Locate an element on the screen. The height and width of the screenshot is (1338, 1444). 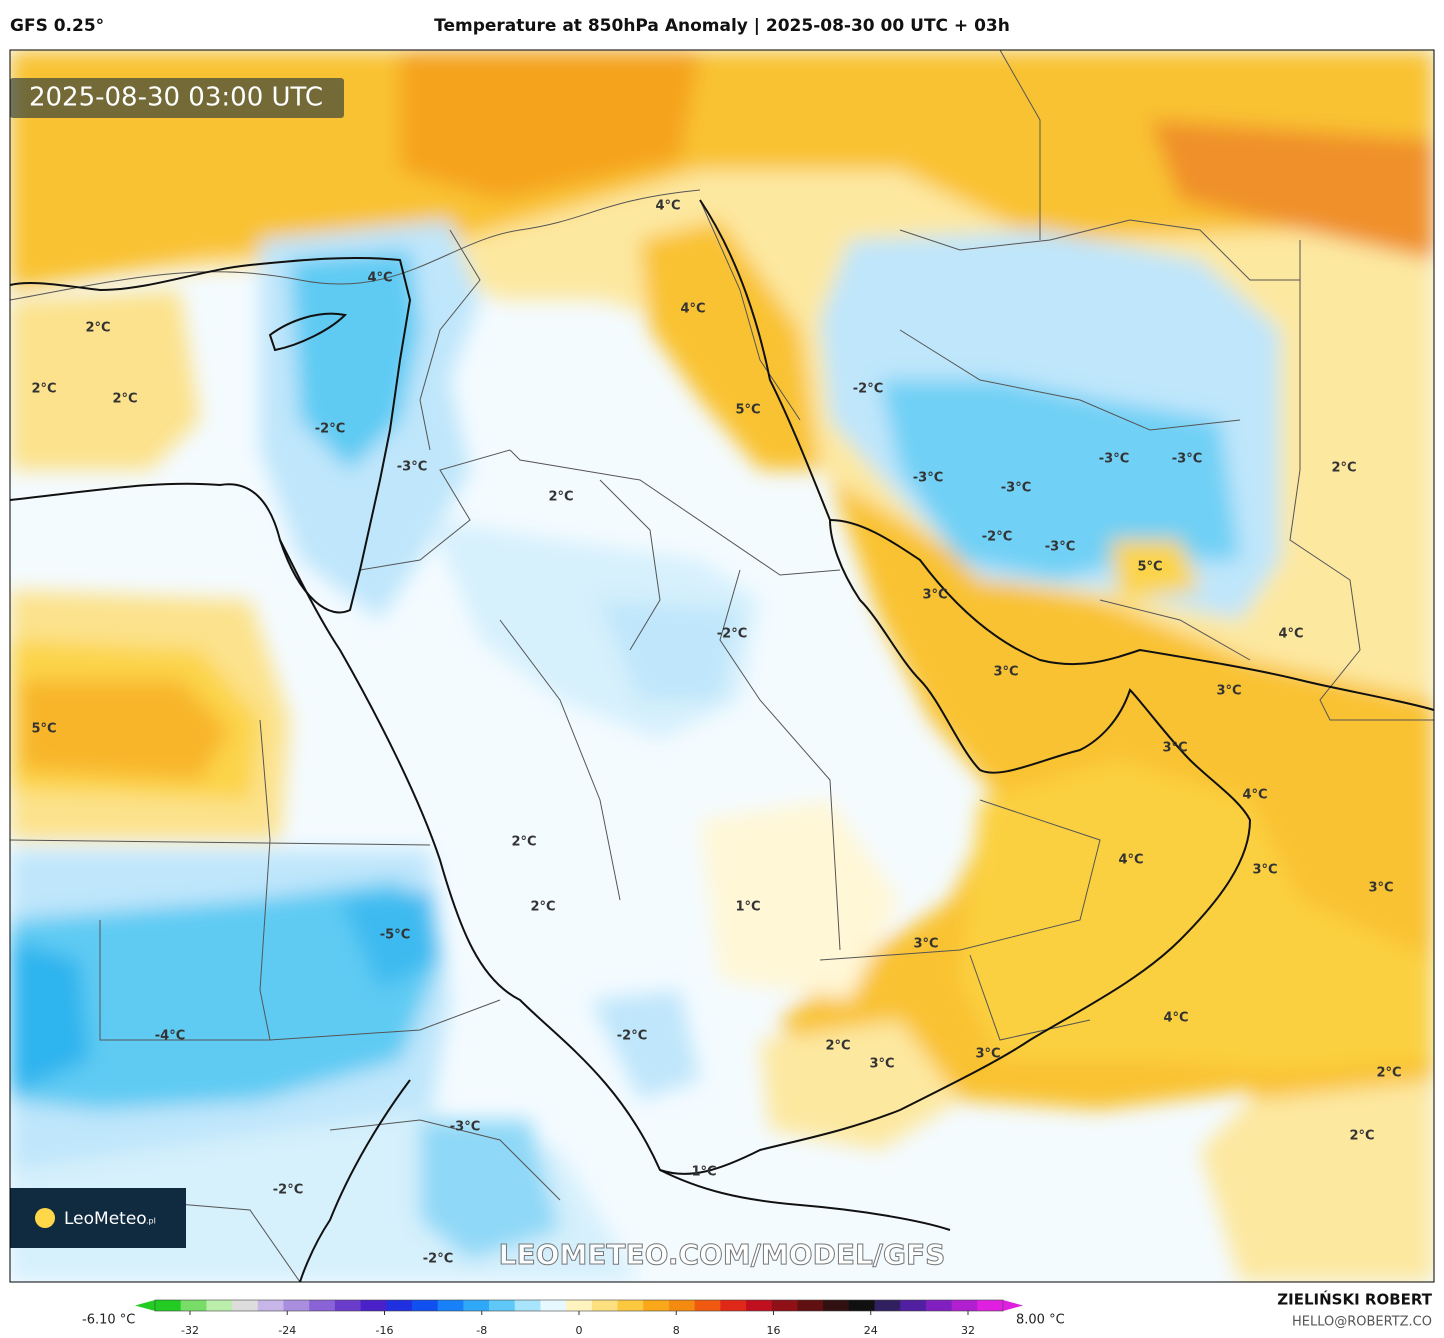
valid-time: 2025-08-30 03:00 UTC is located at coordinates (176, 98).